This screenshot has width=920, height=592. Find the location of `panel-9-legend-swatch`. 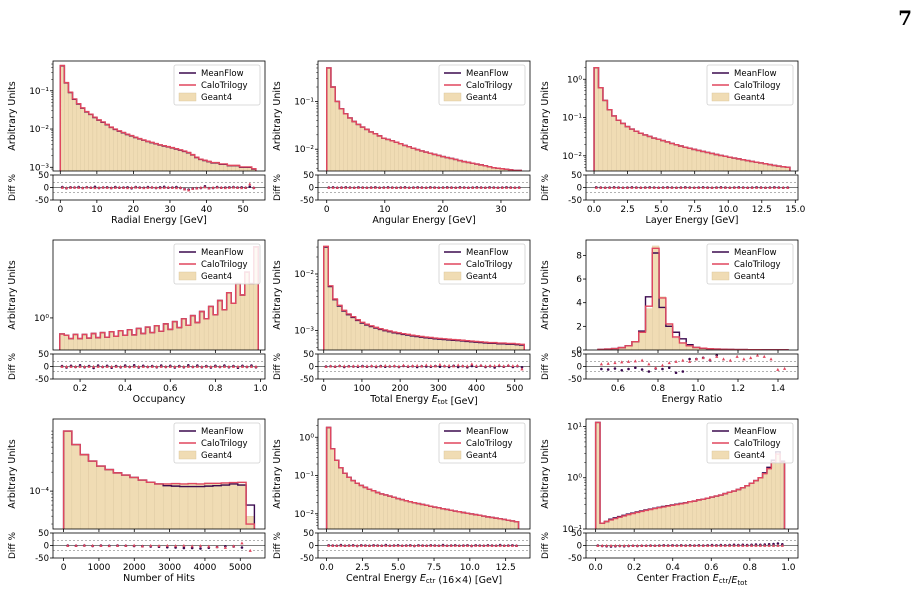

panel-9-legend-swatch is located at coordinates (720, 455).